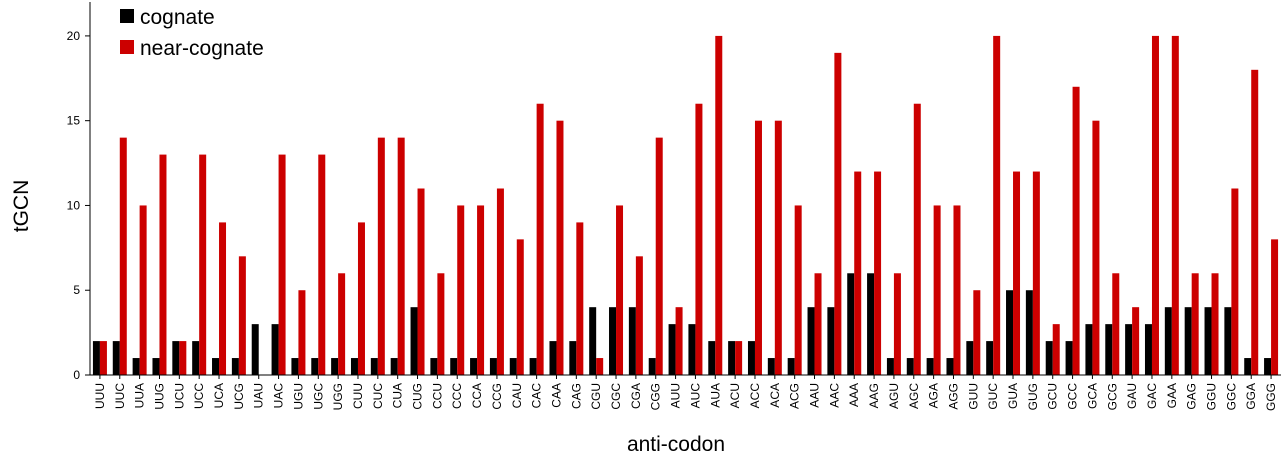 The height and width of the screenshot is (457, 1283). I want to click on y-axis-title: tGCN, so click(21, 206).